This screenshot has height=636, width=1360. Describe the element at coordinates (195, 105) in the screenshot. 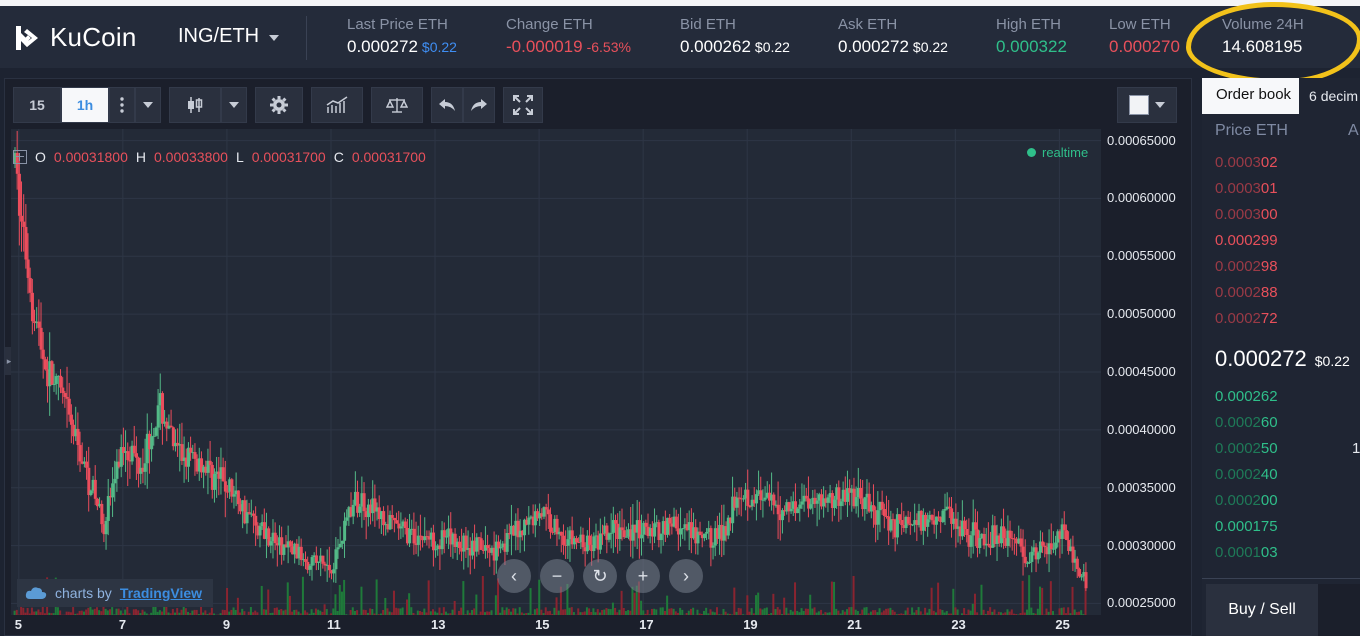

I see `candlestick-icon` at that location.